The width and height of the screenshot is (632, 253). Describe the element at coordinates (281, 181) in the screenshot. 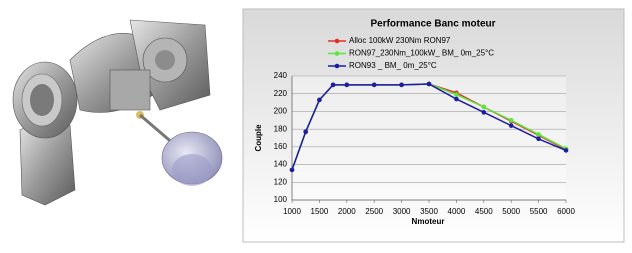

I see `y-tick-label: 120` at that location.